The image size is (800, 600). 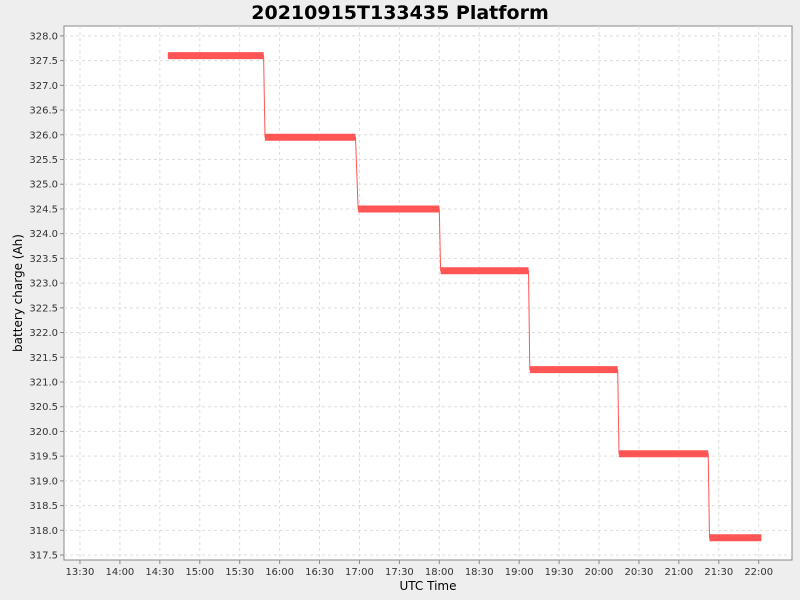 What do you see at coordinates (43, 506) in the screenshot?
I see `y-tick-label: 318.5` at bounding box center [43, 506].